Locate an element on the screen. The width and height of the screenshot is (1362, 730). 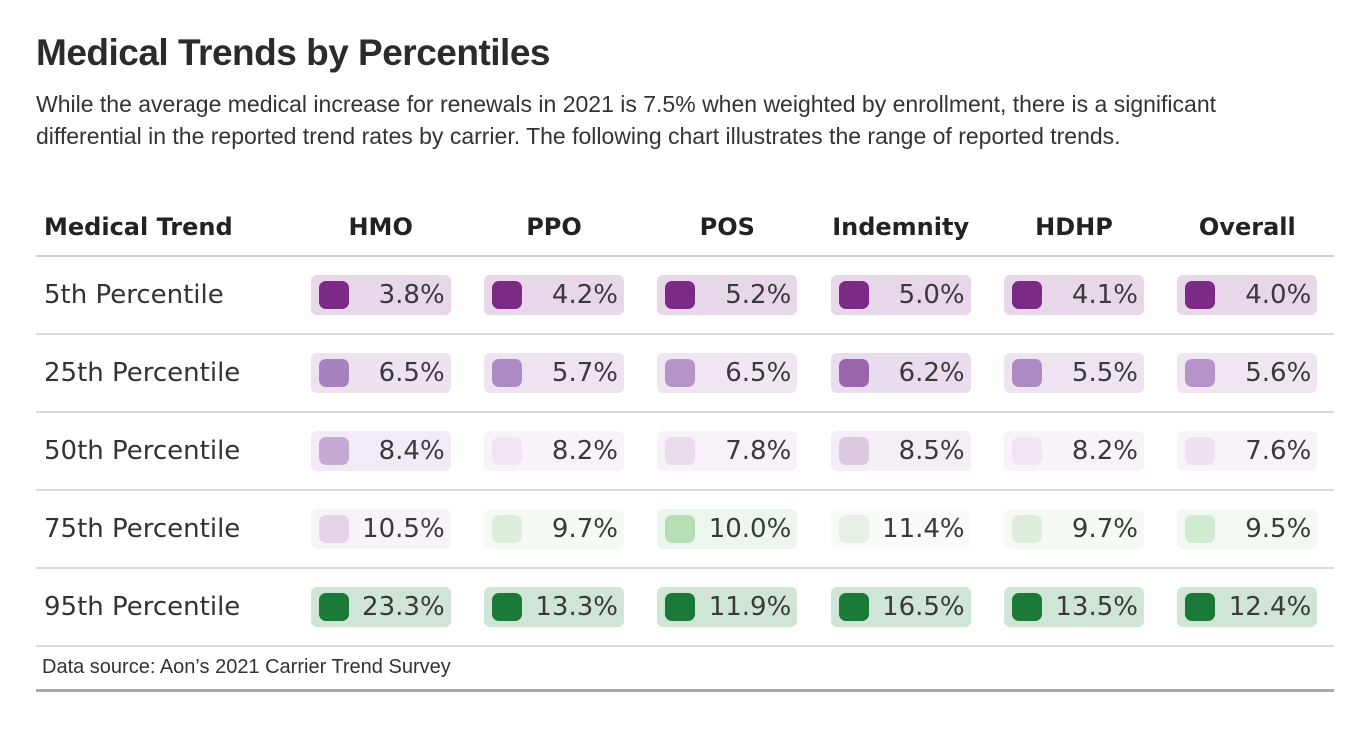
table-row: 50th Percentile 8.4% 8.2% 7.8% 8.5% 8.2% 7.6% is located at coordinates (685, 451).